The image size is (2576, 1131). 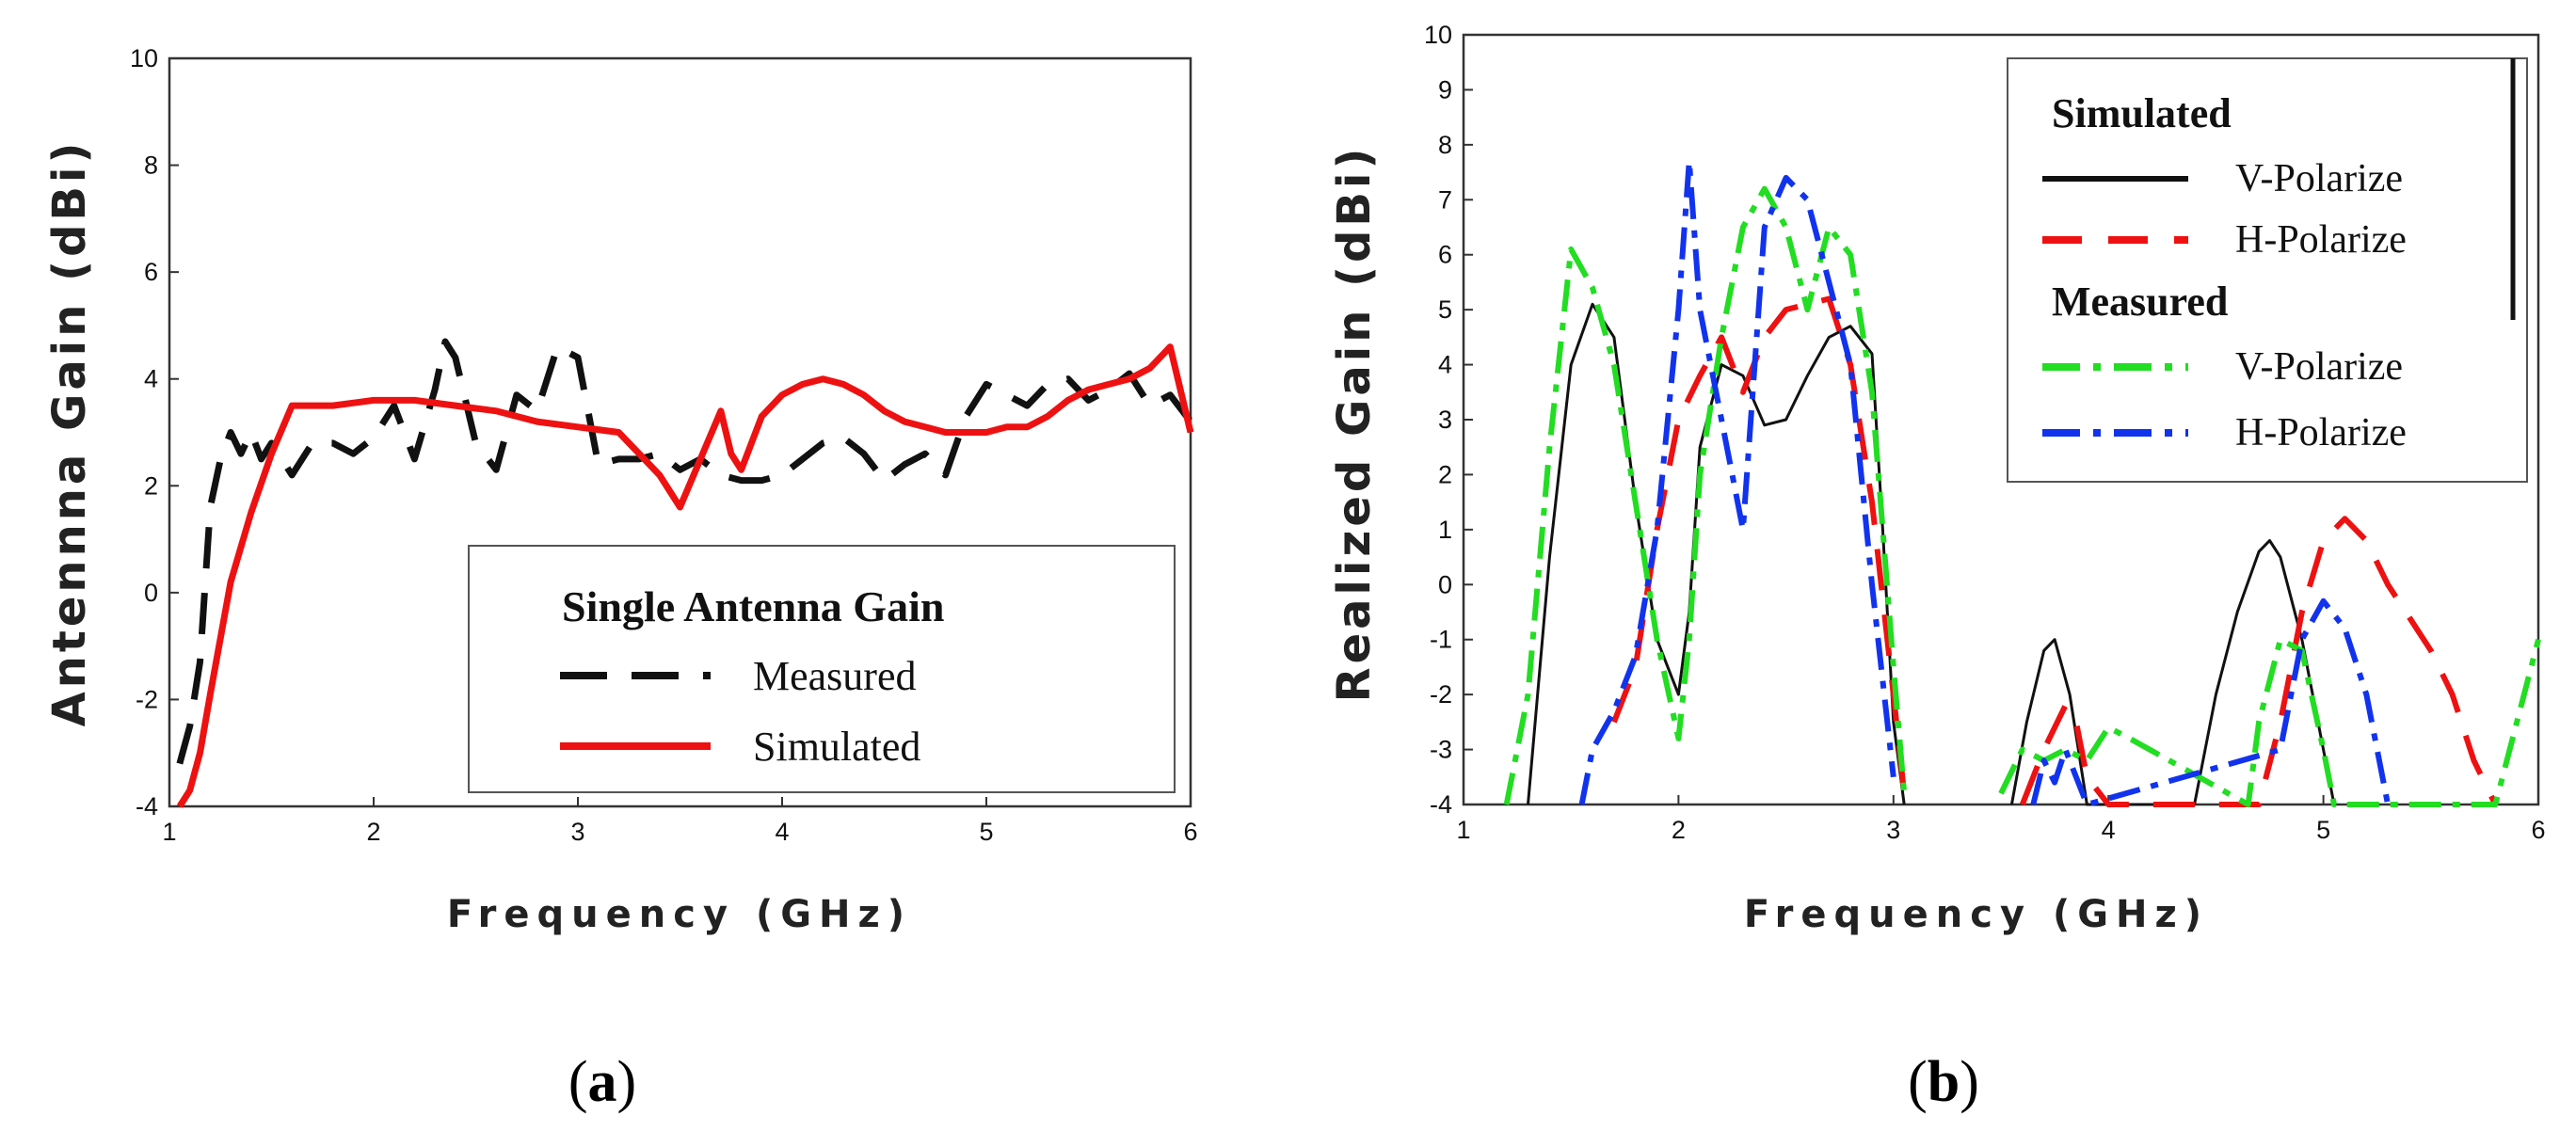 I want to click on panel-a-x-tick-label: 4, so click(x=782, y=832).